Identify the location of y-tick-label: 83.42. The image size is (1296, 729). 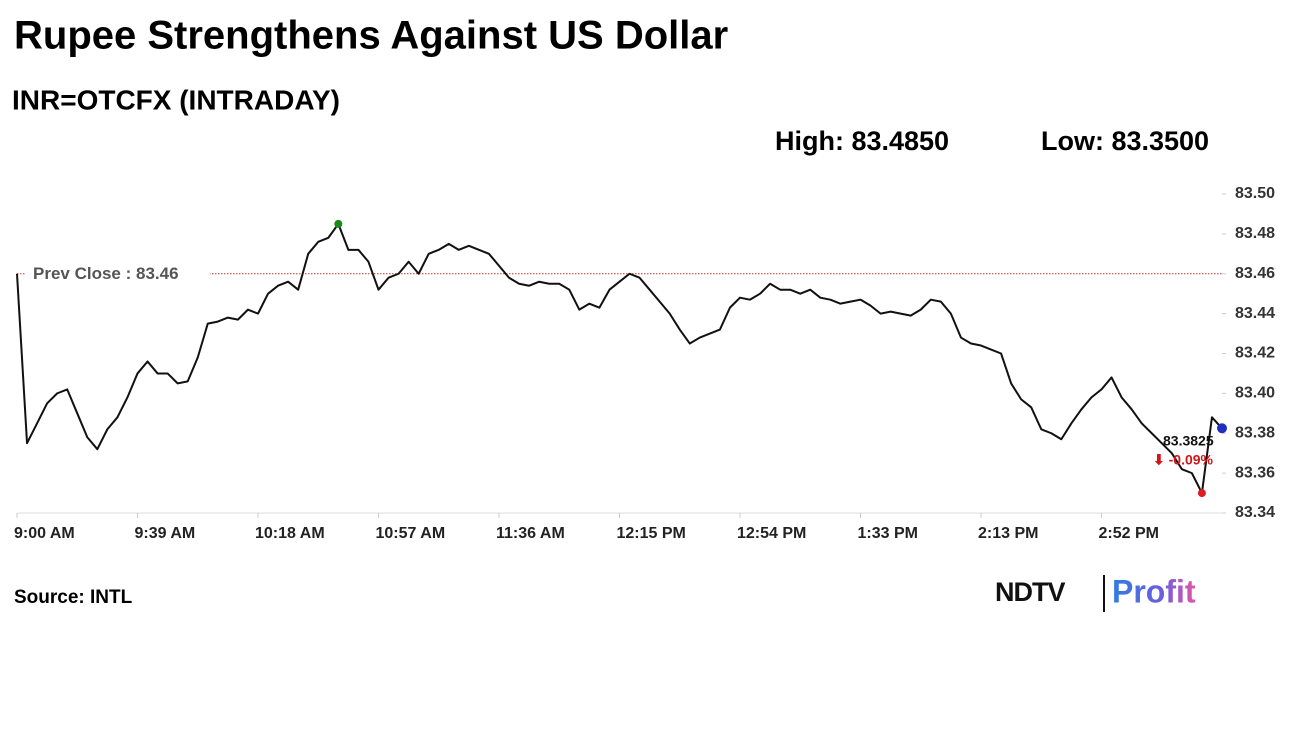
(1255, 353).